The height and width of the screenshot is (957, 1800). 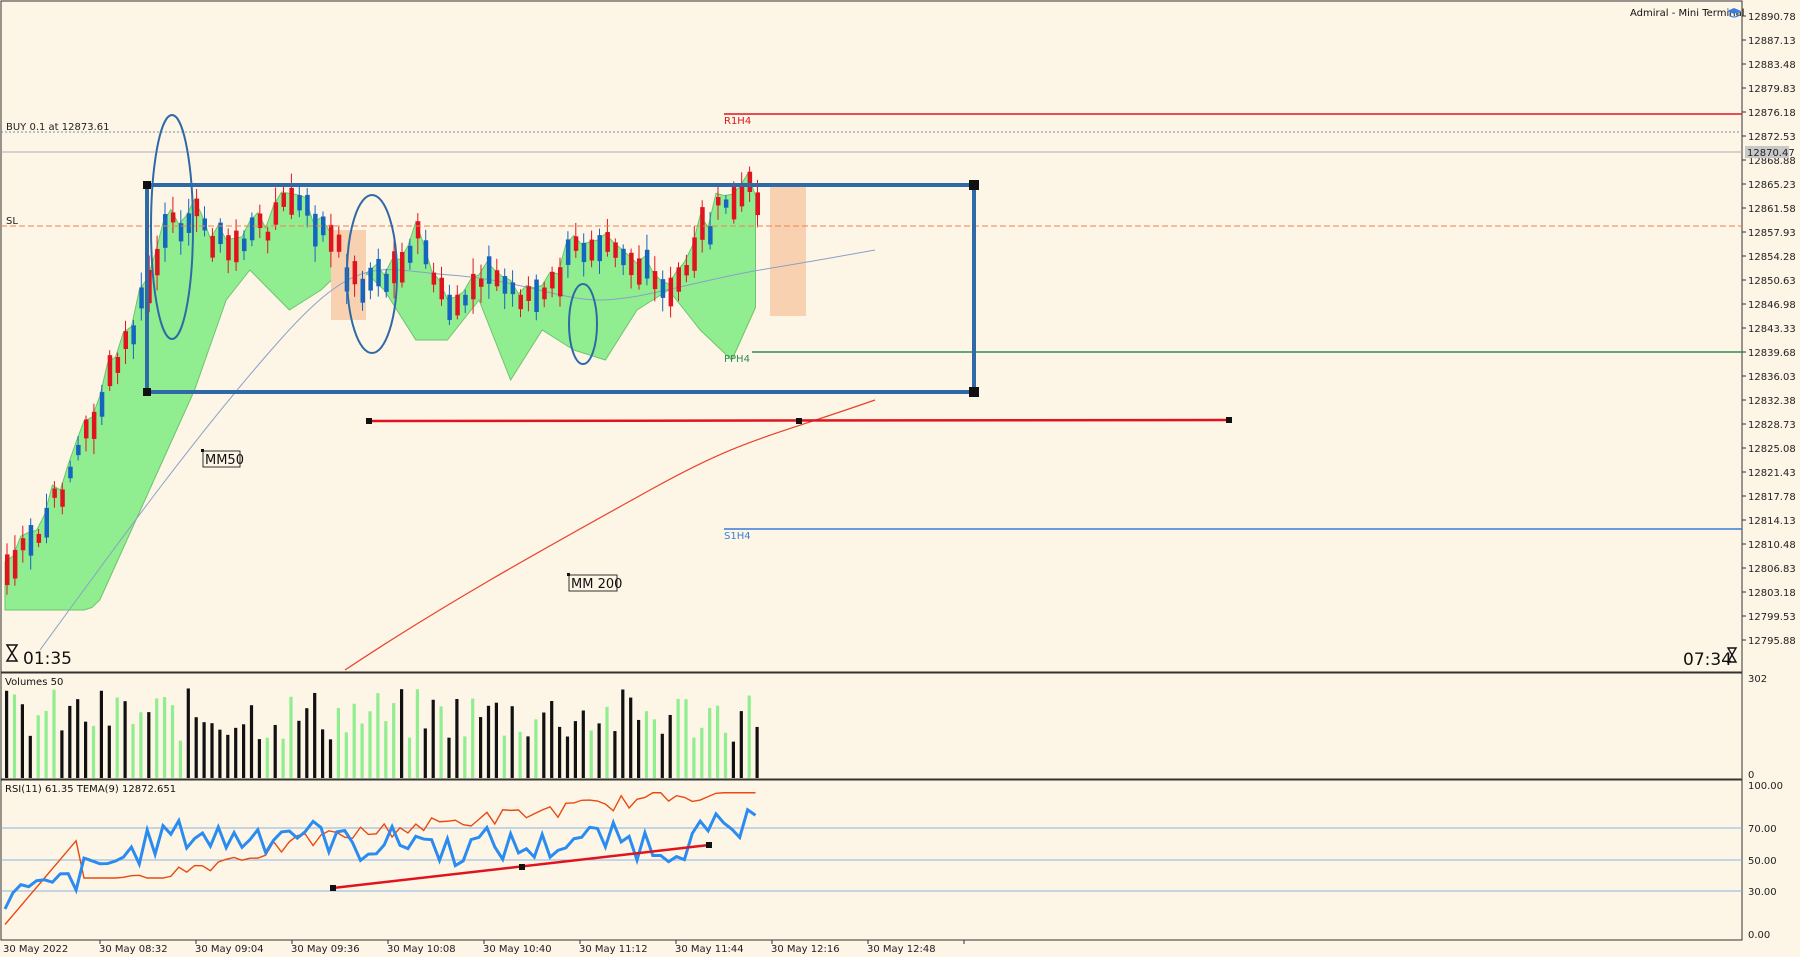 What do you see at coordinates (1772, 353) in the screenshot?
I see `price-tick: 12839.68` at bounding box center [1772, 353].